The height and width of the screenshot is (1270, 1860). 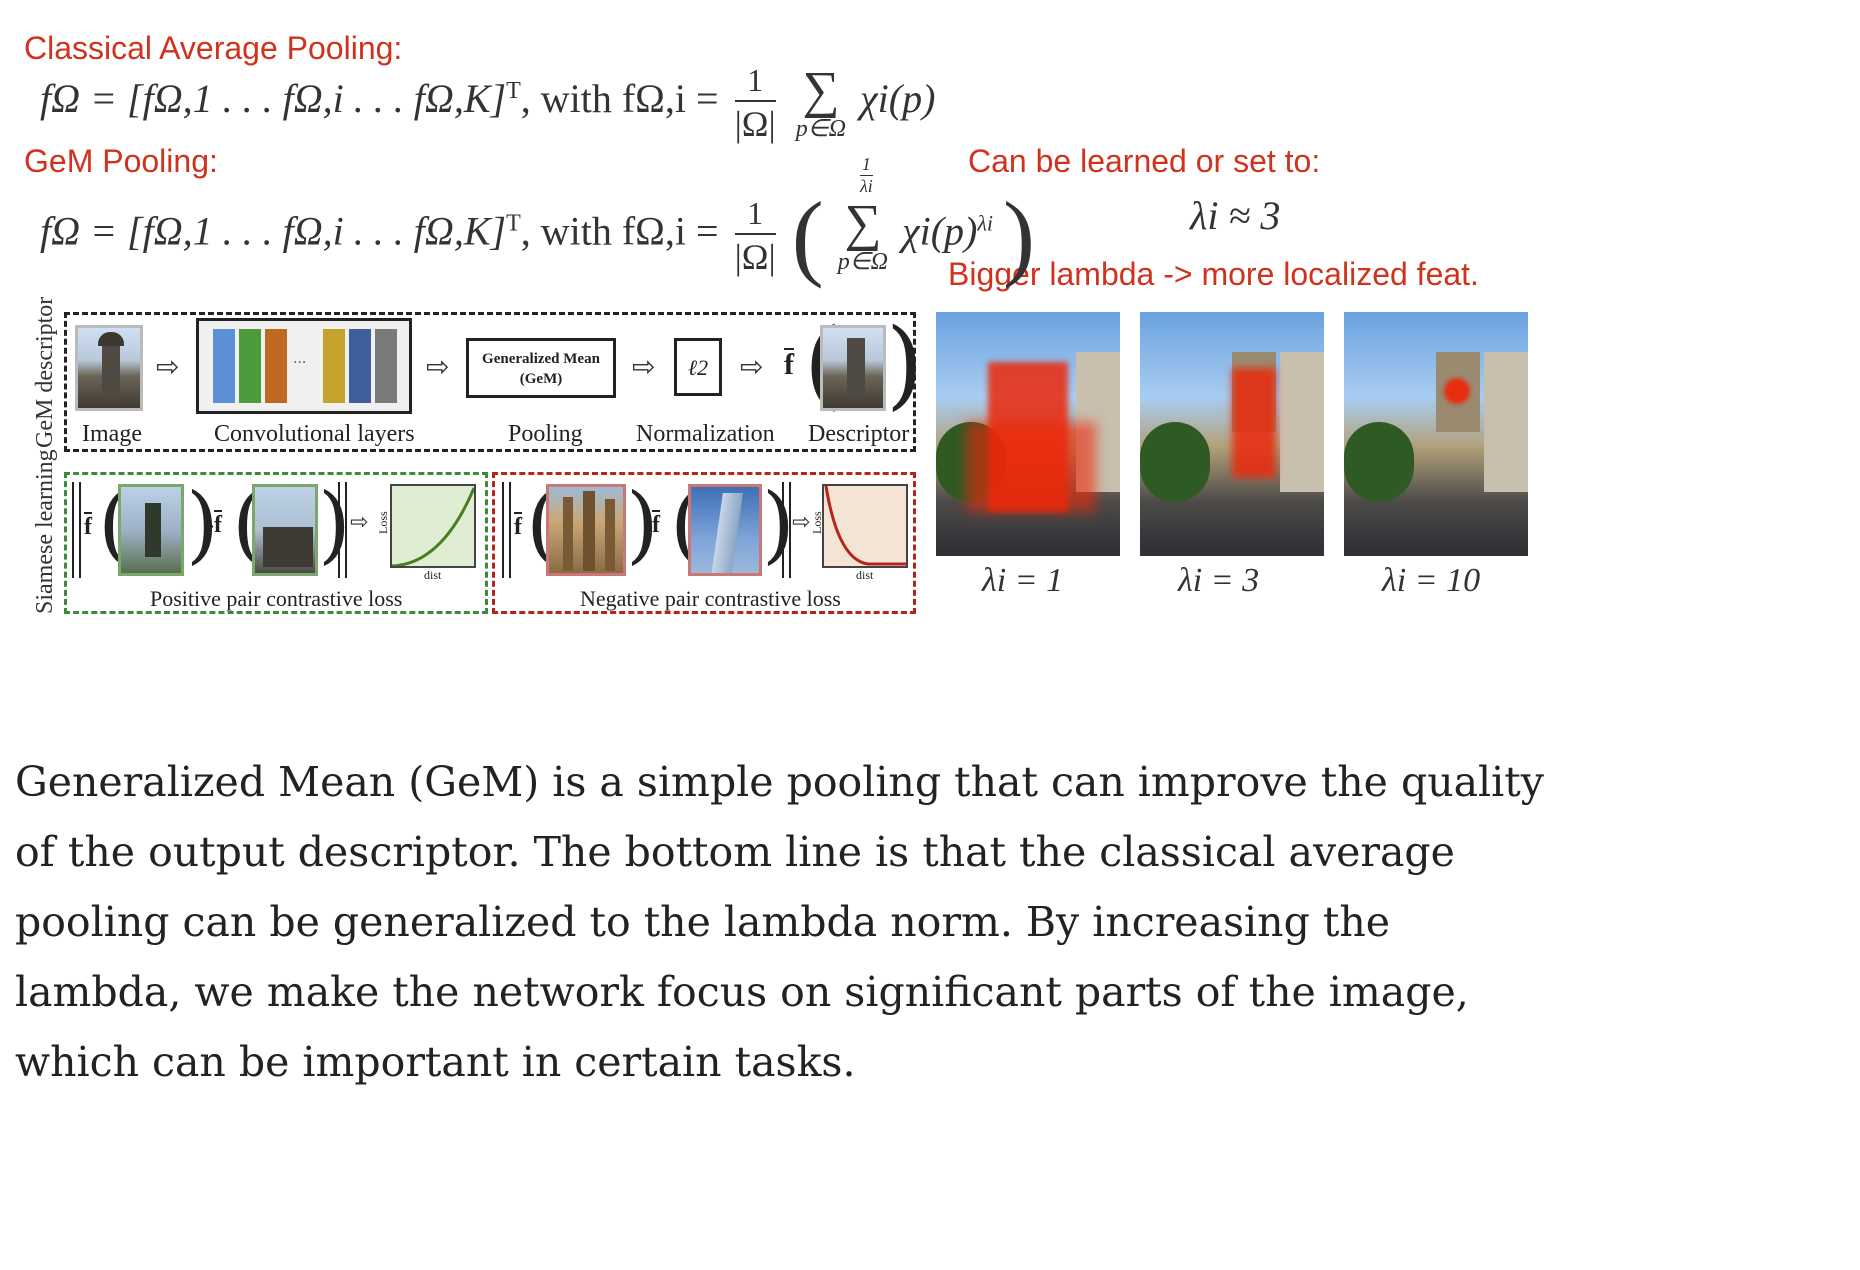 I want to click on gem-box-line1: Generalized Mean, so click(x=541, y=359).